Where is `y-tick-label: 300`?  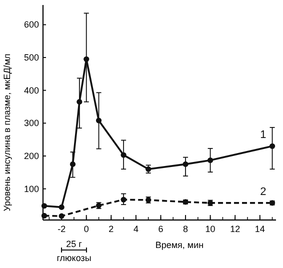
y-tick-label: 300 is located at coordinates (31, 123).